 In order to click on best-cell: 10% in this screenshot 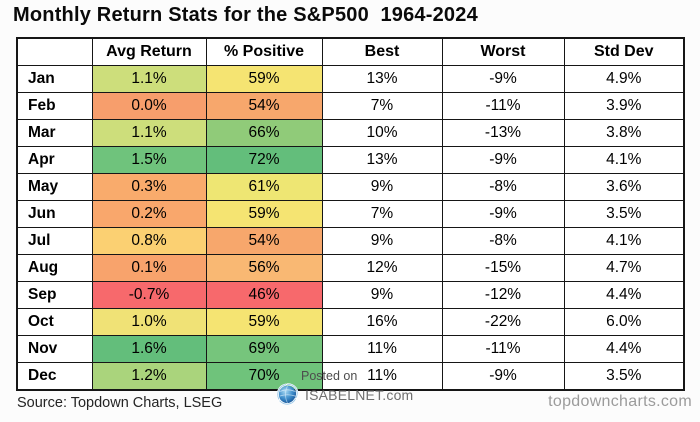, I will do `click(382, 133)`.